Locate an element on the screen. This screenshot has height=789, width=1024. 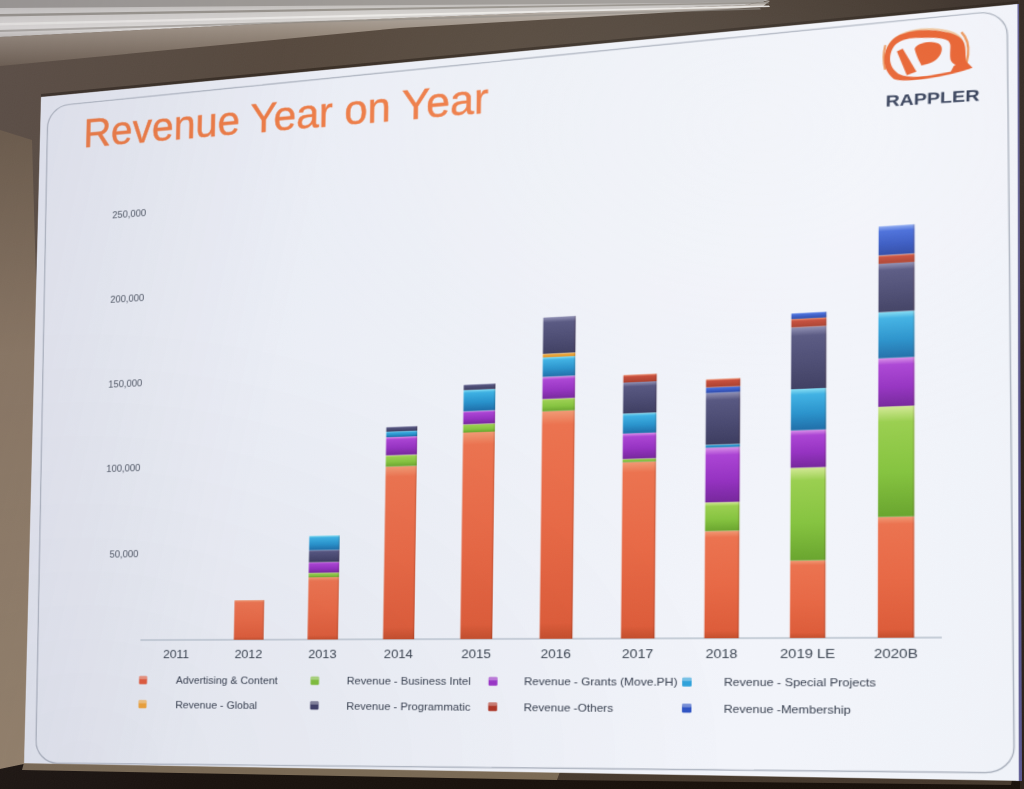
svg-text: Revenue - Business Intel is located at coordinates (409, 682).